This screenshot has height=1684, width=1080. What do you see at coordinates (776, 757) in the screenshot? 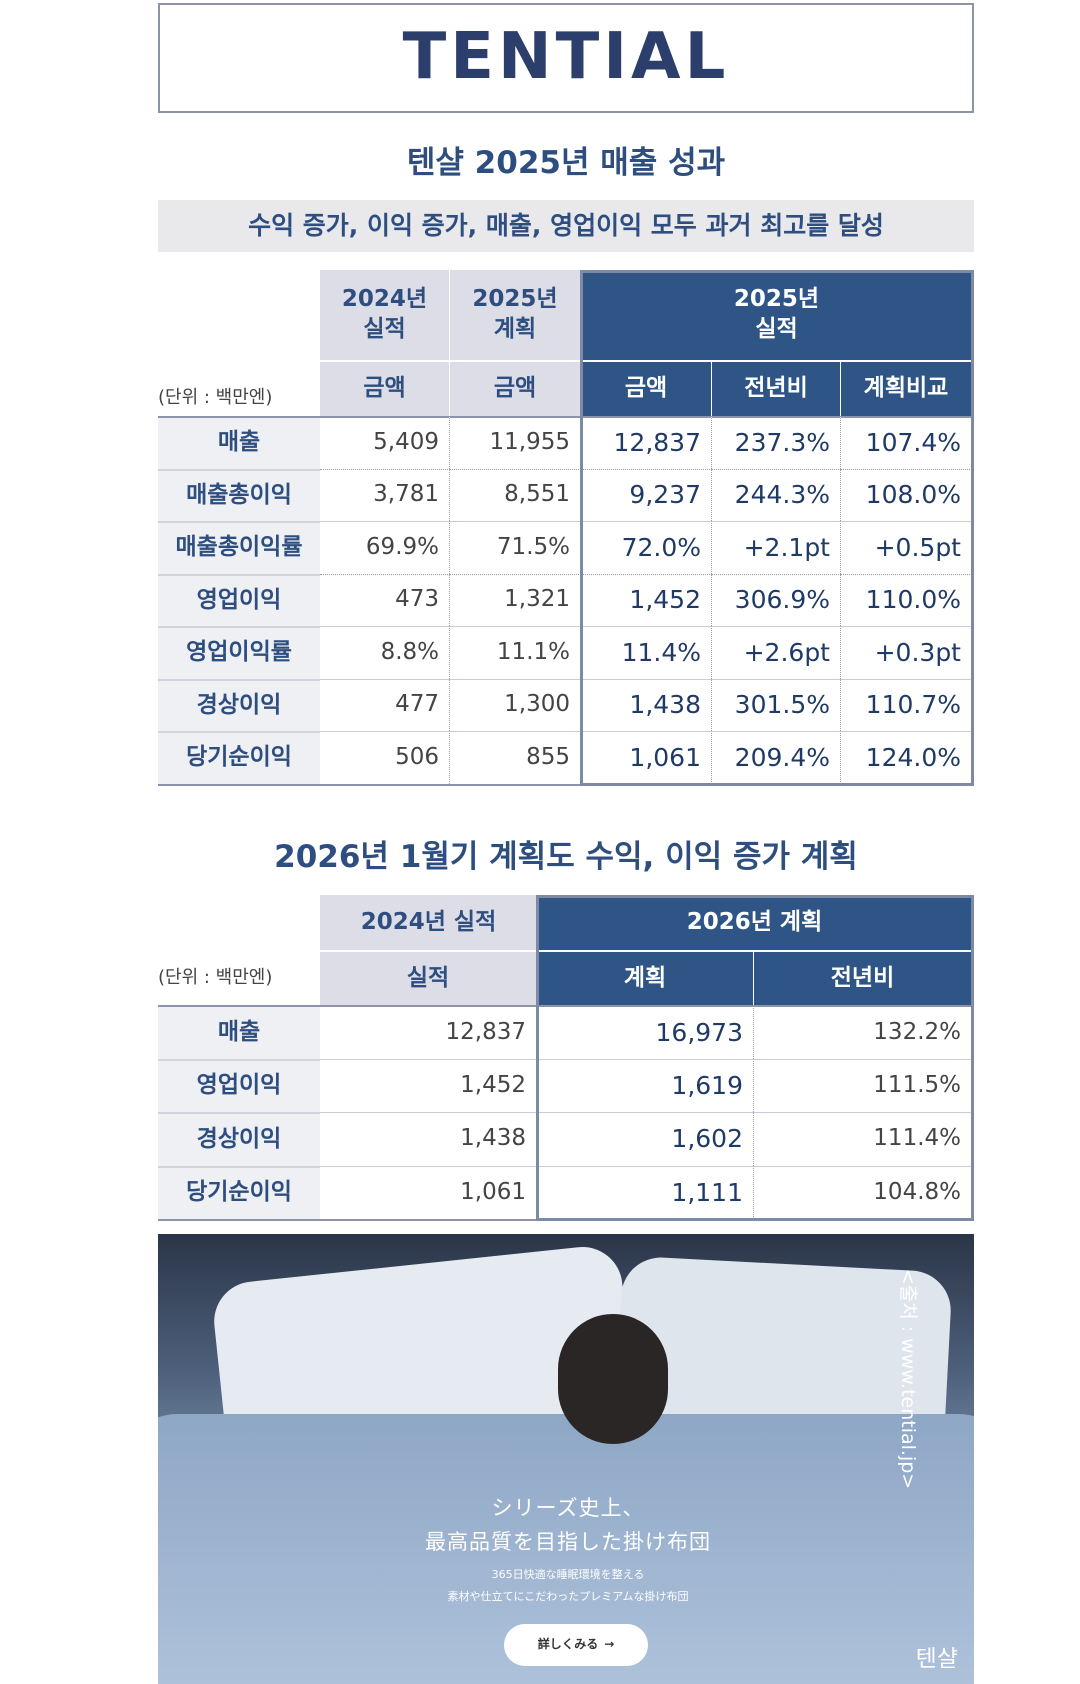
I see `value-cell: 209.4%` at bounding box center [776, 757].